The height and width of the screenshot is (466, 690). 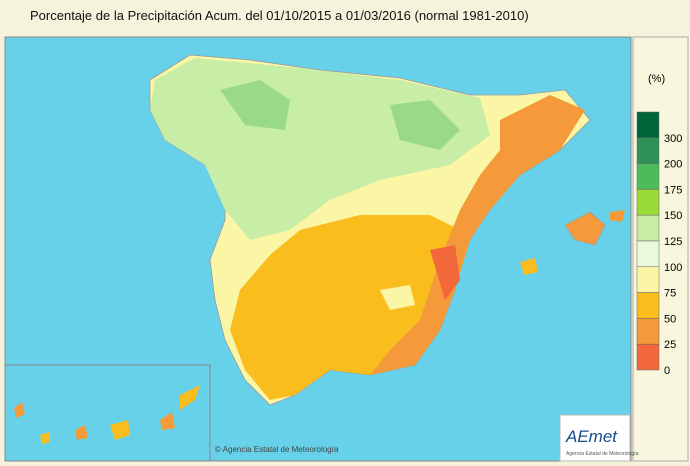 What do you see at coordinates (602, 454) in the screenshot?
I see `logo-subtitle: Agencia Estatal de Meteorología` at bounding box center [602, 454].